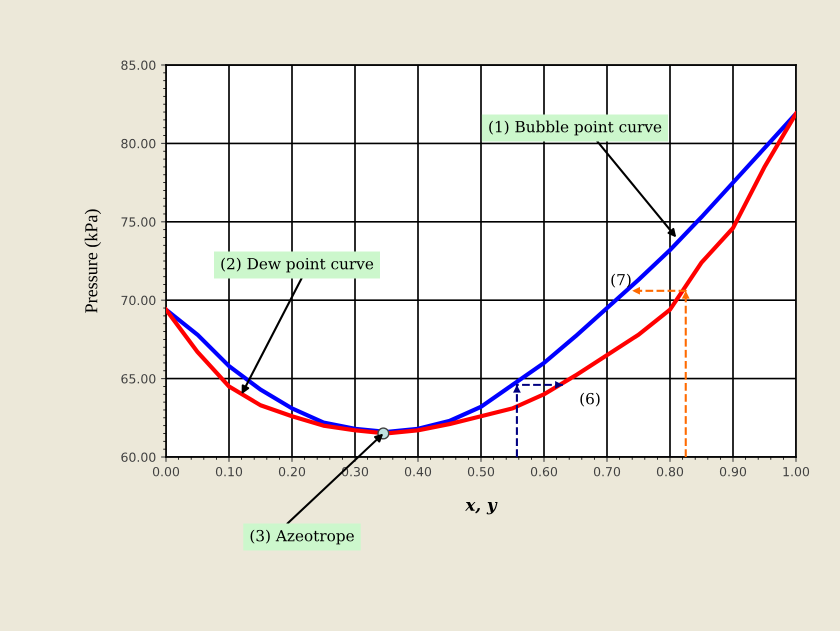  I want to click on x-tick-label: 0.00, so click(166, 471).